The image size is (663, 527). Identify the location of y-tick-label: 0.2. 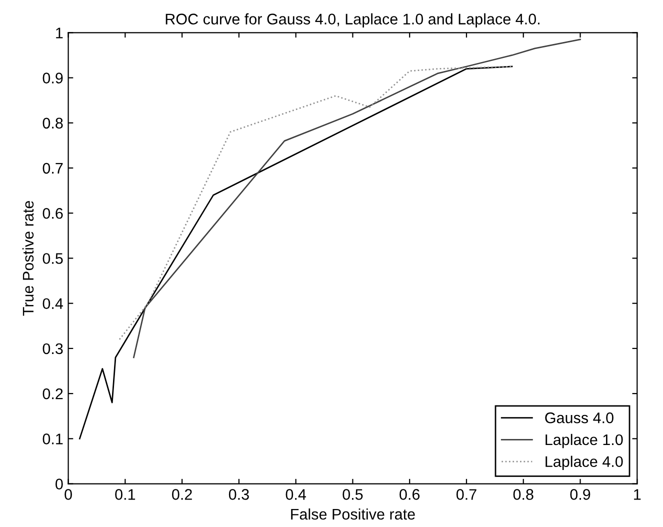
(52, 394).